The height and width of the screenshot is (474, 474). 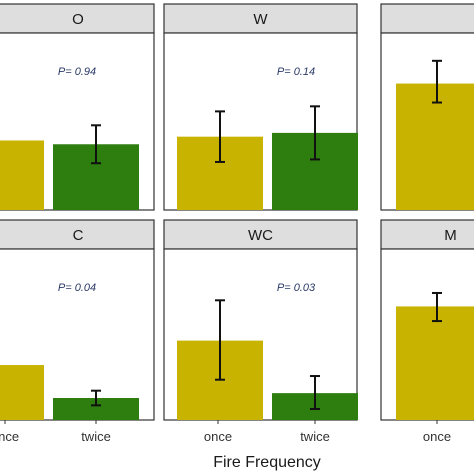 I want to click on facet-strip-label: W, so click(x=260, y=19).